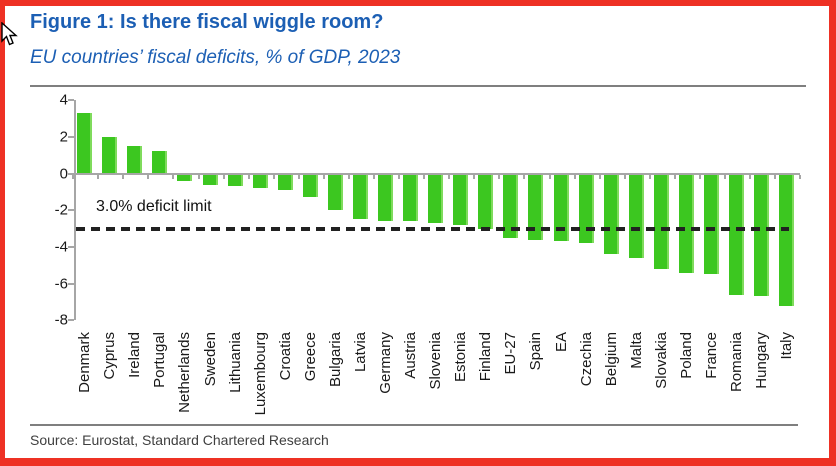 The width and height of the screenshot is (836, 466). What do you see at coordinates (787, 240) in the screenshot?
I see `bar-italy` at bounding box center [787, 240].